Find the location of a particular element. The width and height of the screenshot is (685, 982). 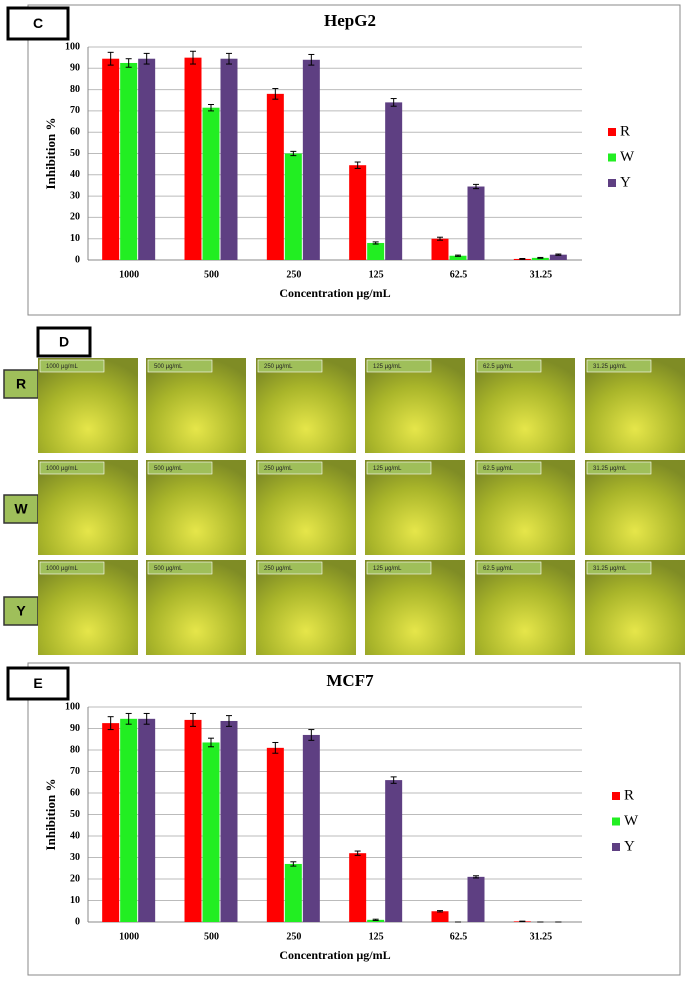

chart-title: HepG2 is located at coordinates (350, 20).